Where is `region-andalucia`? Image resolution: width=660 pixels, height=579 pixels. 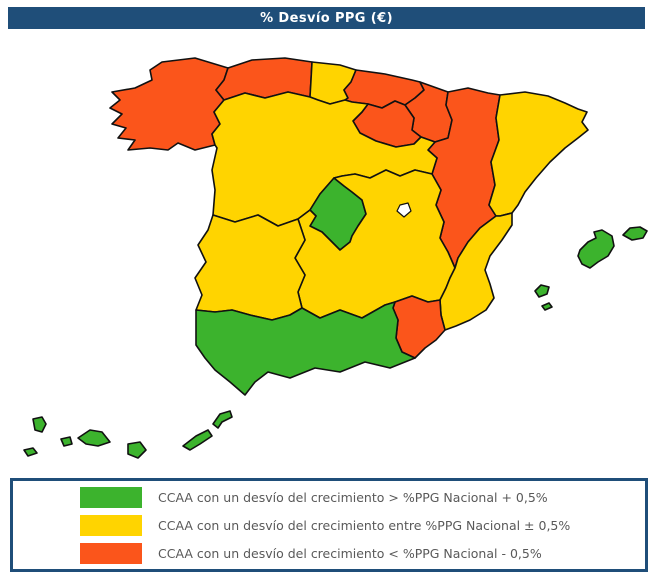
region-andalucia is located at coordinates (305, 348).